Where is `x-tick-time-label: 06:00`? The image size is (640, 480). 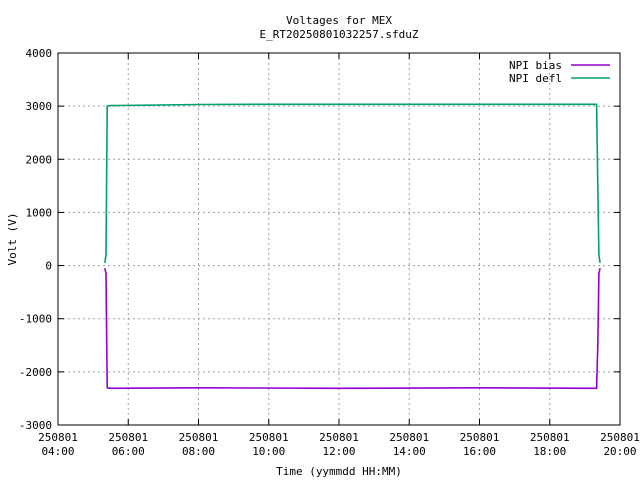
x-tick-time-label: 06:00 is located at coordinates (128, 451).